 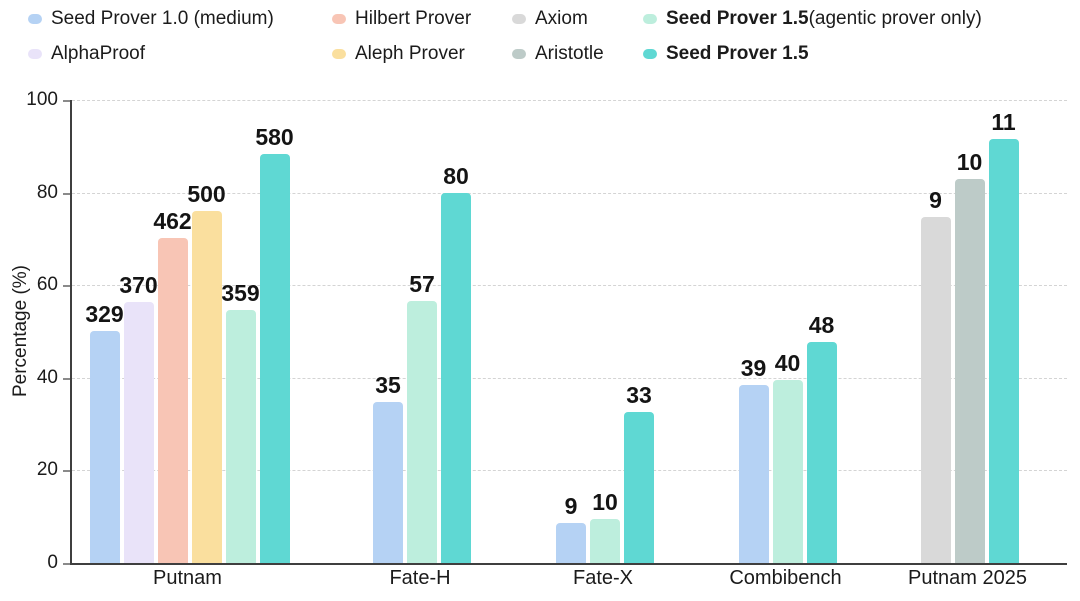 I want to click on legend-label: Axiom, so click(x=561, y=18).